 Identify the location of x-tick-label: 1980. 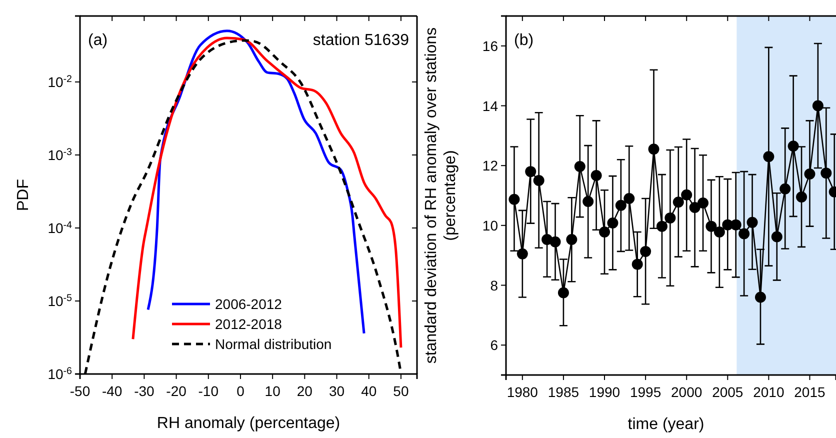
(522, 392).